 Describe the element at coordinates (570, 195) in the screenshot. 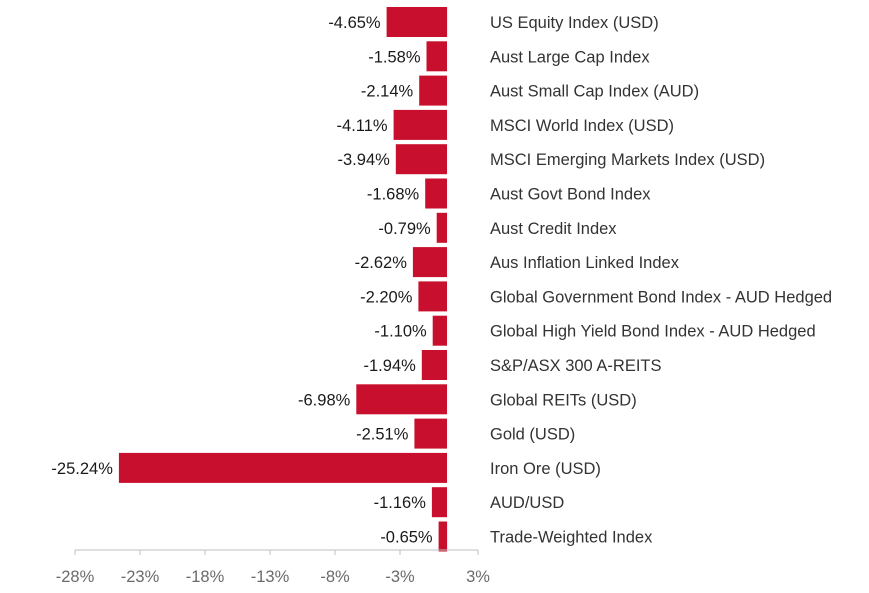

I see `category-label-5: Aust Govt Bond Index` at that location.